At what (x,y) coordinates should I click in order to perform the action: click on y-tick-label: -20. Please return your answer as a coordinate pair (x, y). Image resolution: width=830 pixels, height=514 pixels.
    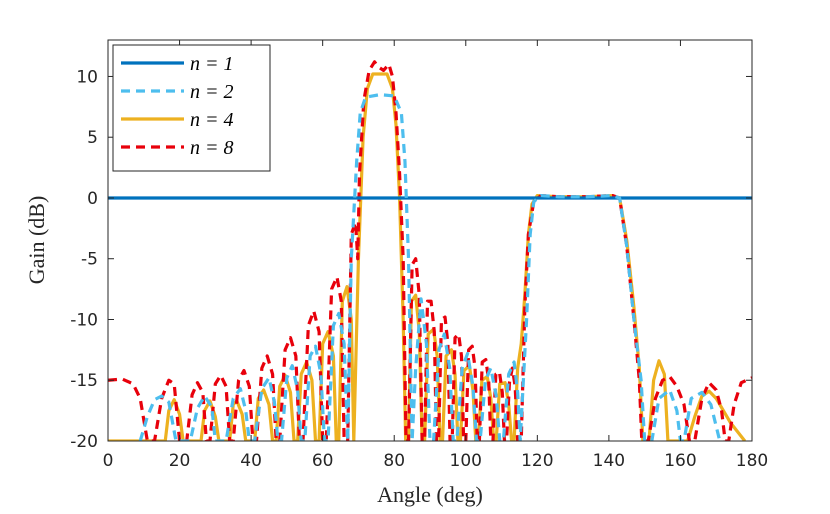
    Looking at the image, I should click on (84, 442).